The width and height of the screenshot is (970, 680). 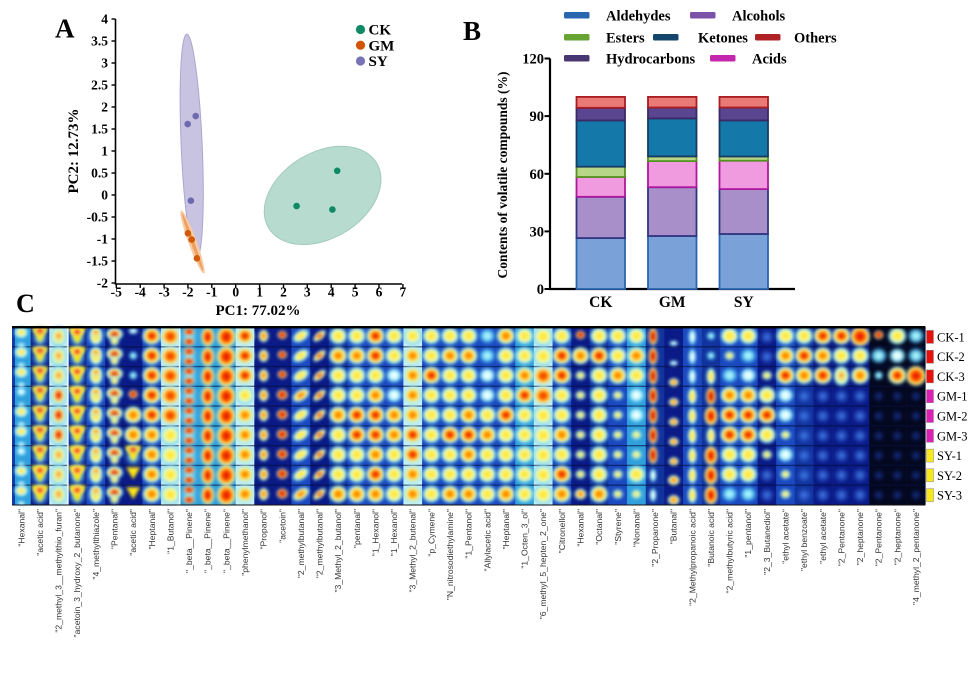 What do you see at coordinates (730, 551) in the screenshot?
I see `svg-text: "2_methylbutyric acid"` at bounding box center [730, 551].